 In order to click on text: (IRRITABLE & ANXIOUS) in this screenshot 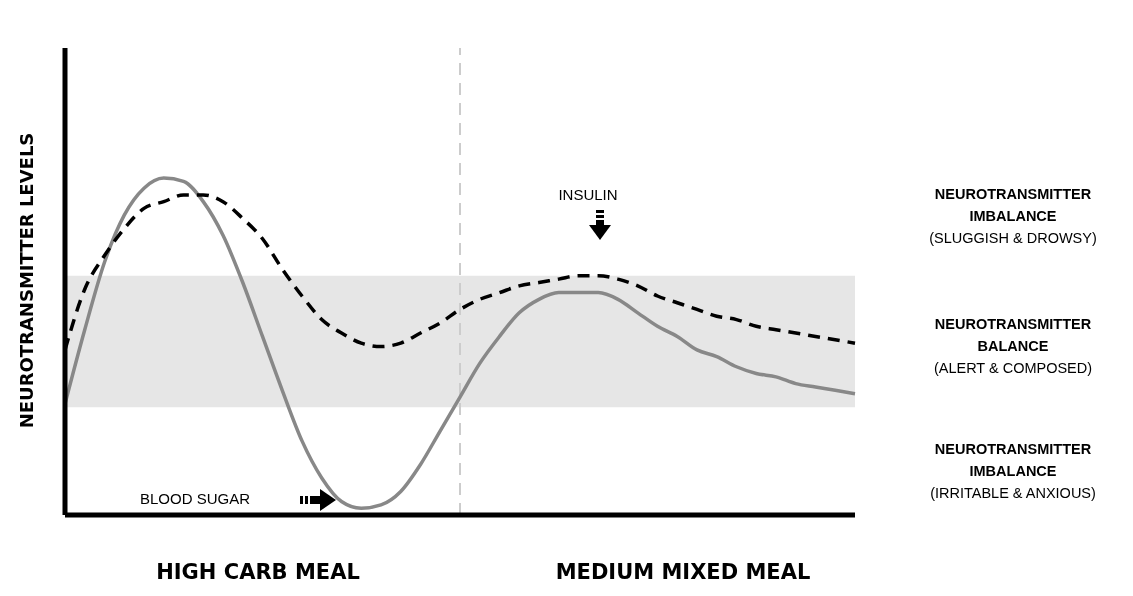, I will do `click(1013, 493)`.